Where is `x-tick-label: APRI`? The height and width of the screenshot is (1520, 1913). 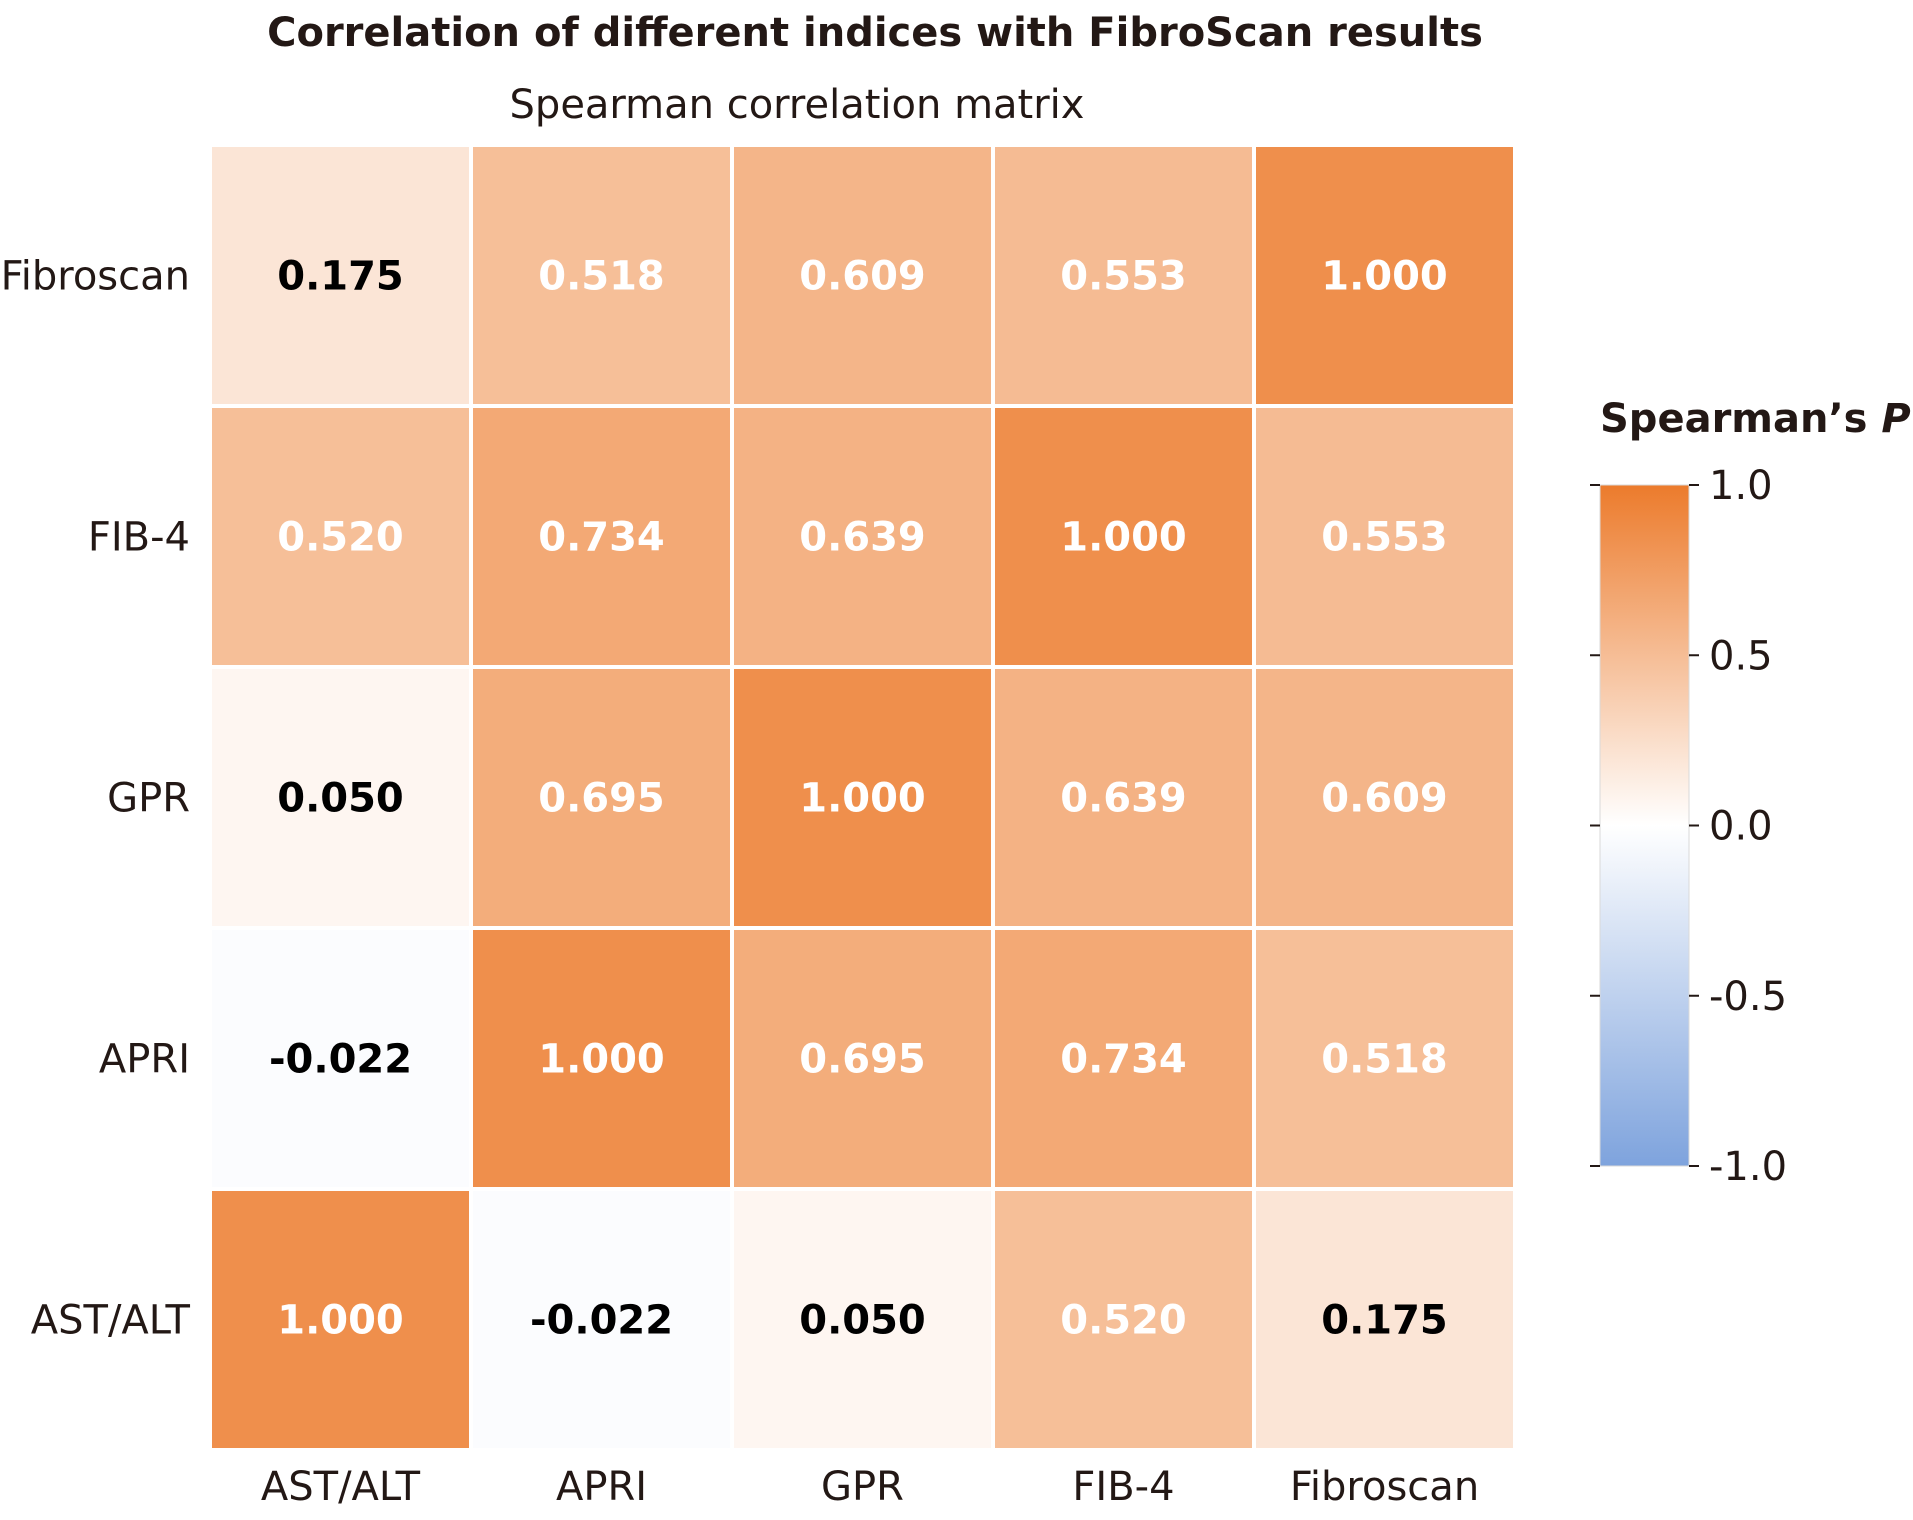 x-tick-label: APRI is located at coordinates (601, 1487).